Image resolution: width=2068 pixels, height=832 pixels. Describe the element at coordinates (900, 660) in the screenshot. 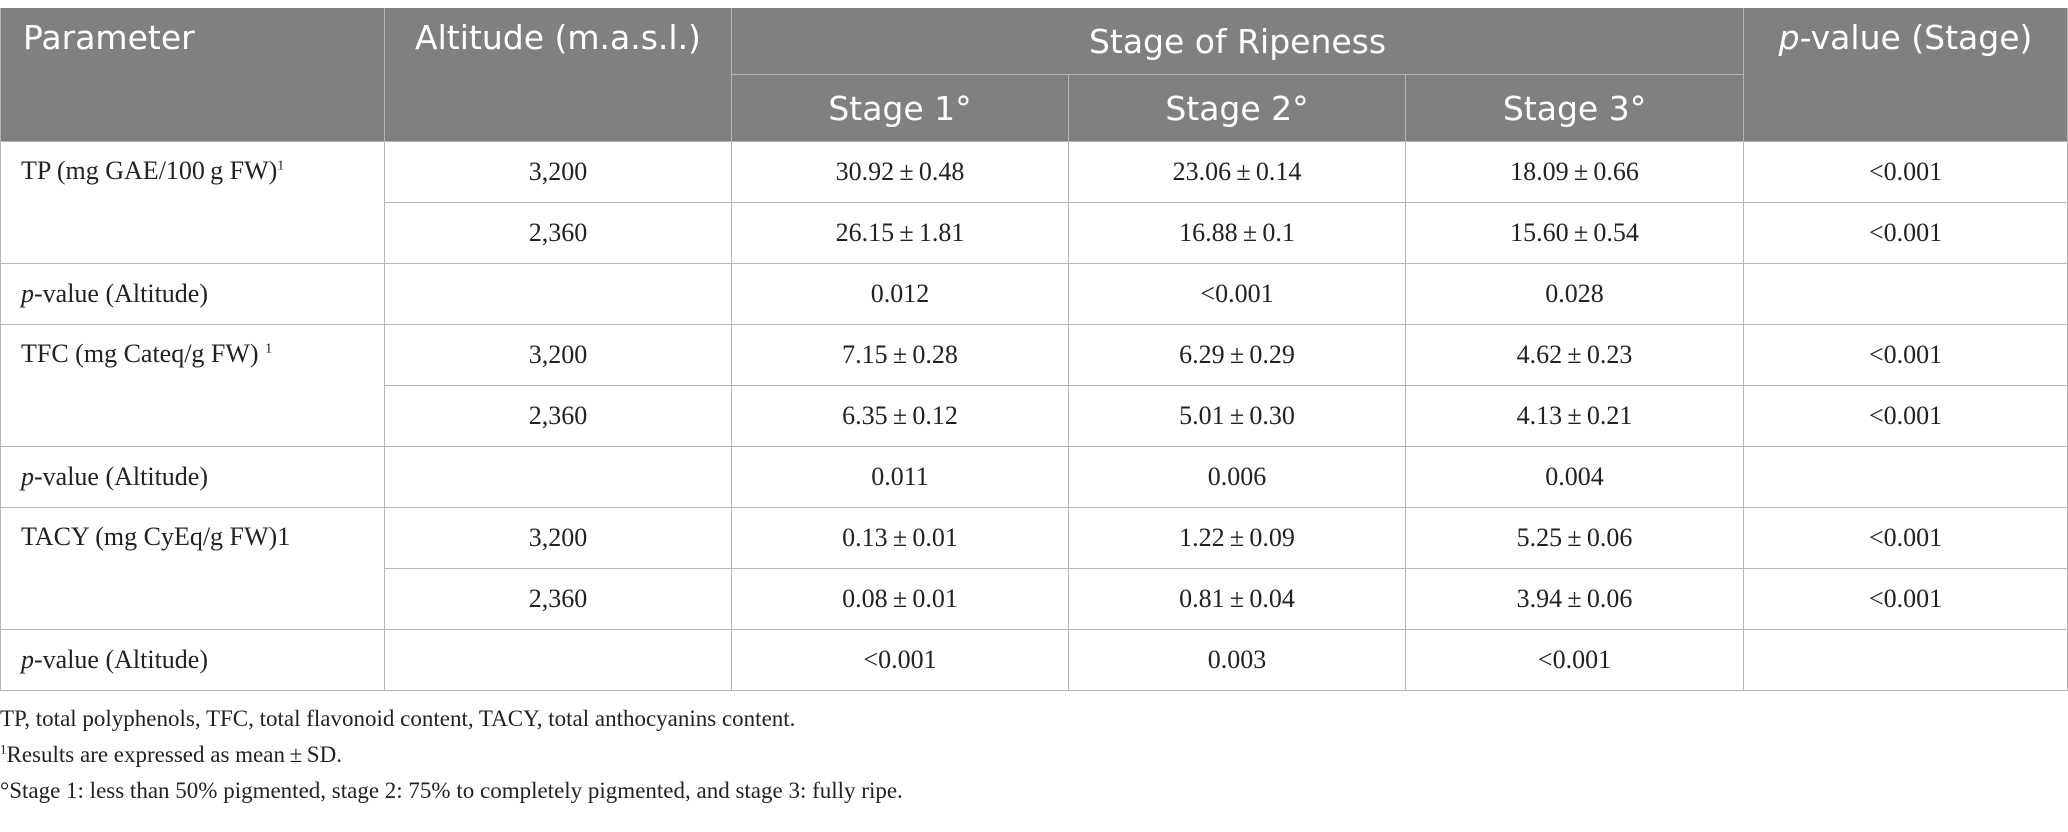

I see `pvalue-altitude-s1: <0.001` at that location.